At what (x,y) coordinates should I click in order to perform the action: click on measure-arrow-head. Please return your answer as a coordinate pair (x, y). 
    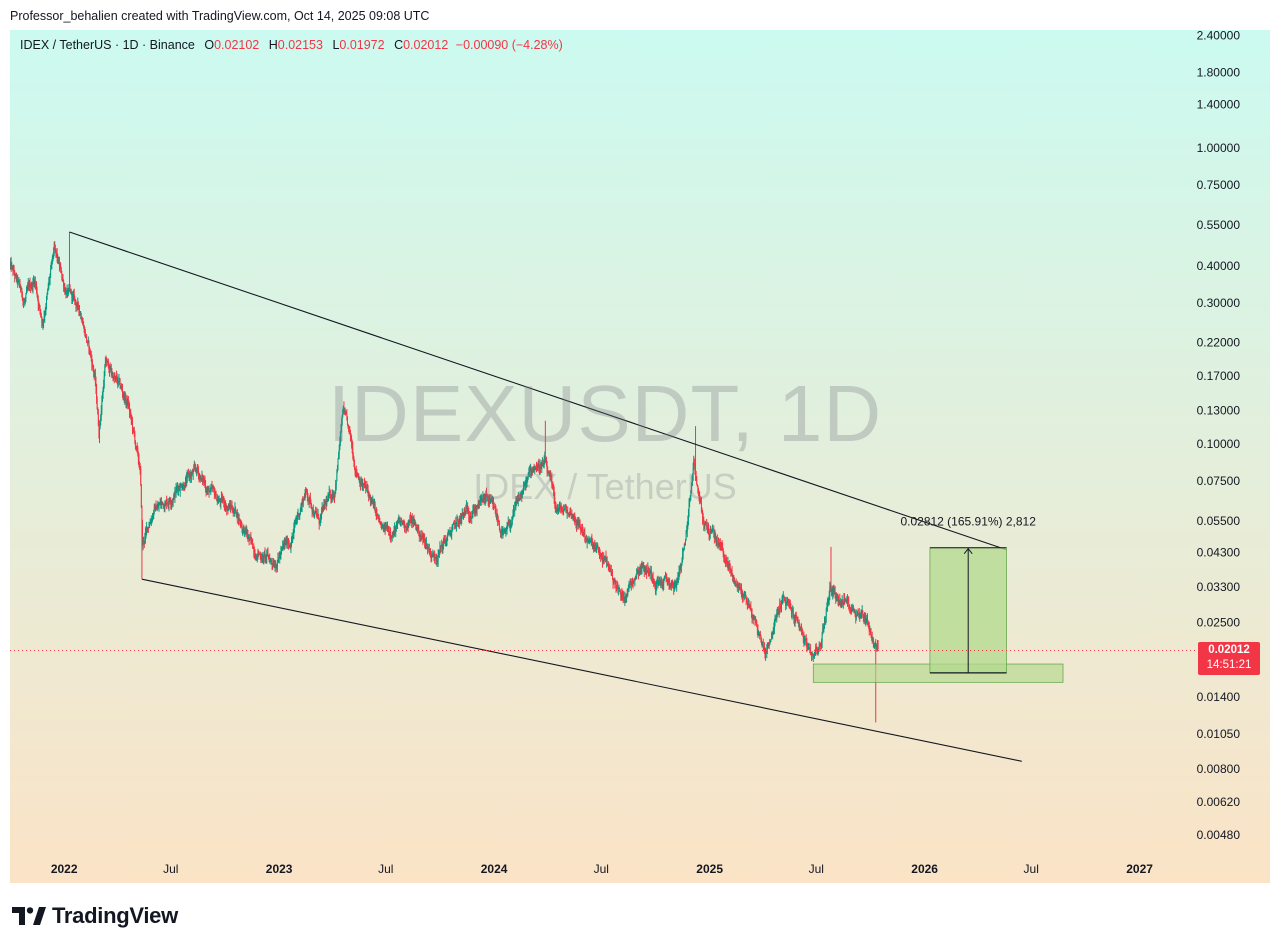
    Looking at the image, I should click on (968, 551).